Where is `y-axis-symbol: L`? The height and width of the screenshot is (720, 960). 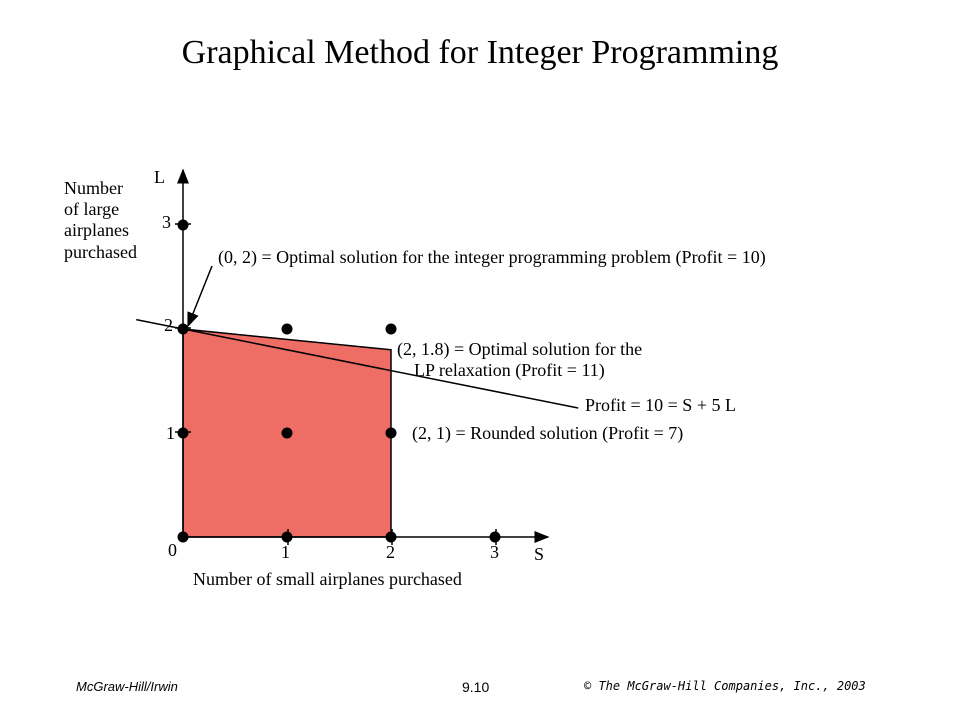
y-axis-symbol: L is located at coordinates (159, 177).